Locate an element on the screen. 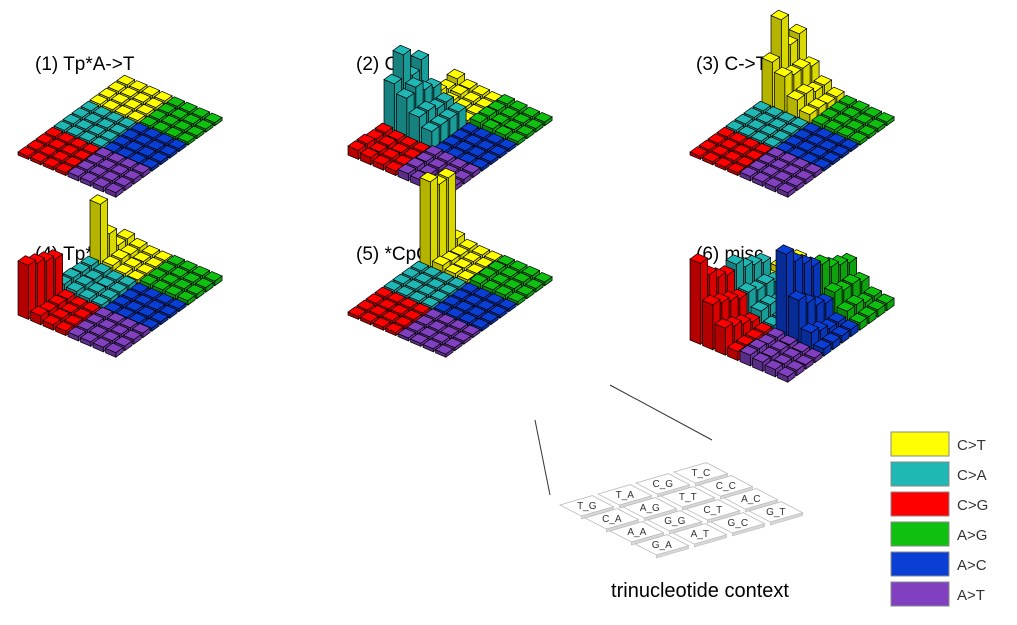  context-label: G_A is located at coordinates (662, 545).